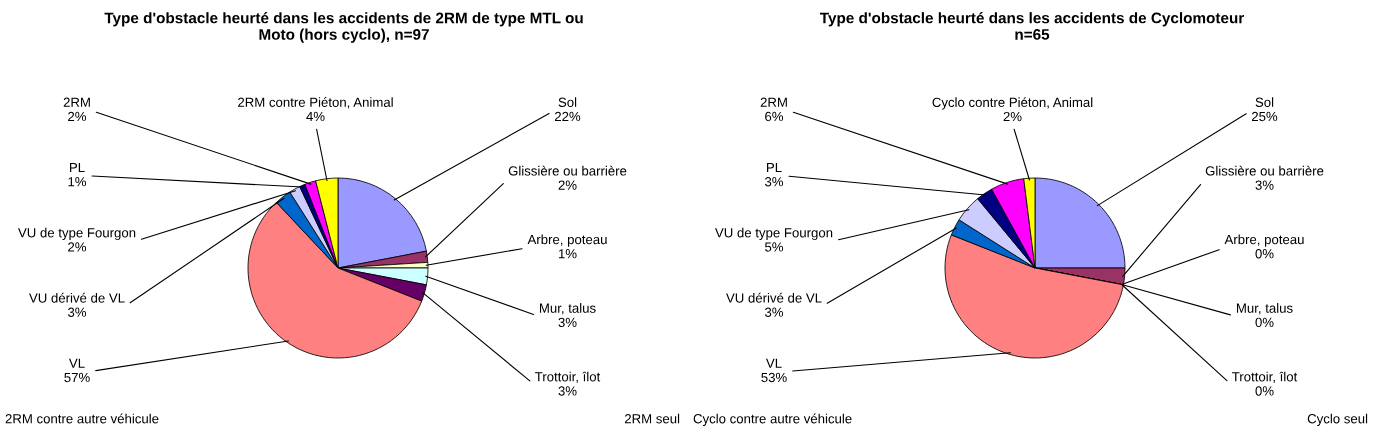 The image size is (1376, 436). Describe the element at coordinates (774, 116) in the screenshot. I see `data-label: 6%` at that location.